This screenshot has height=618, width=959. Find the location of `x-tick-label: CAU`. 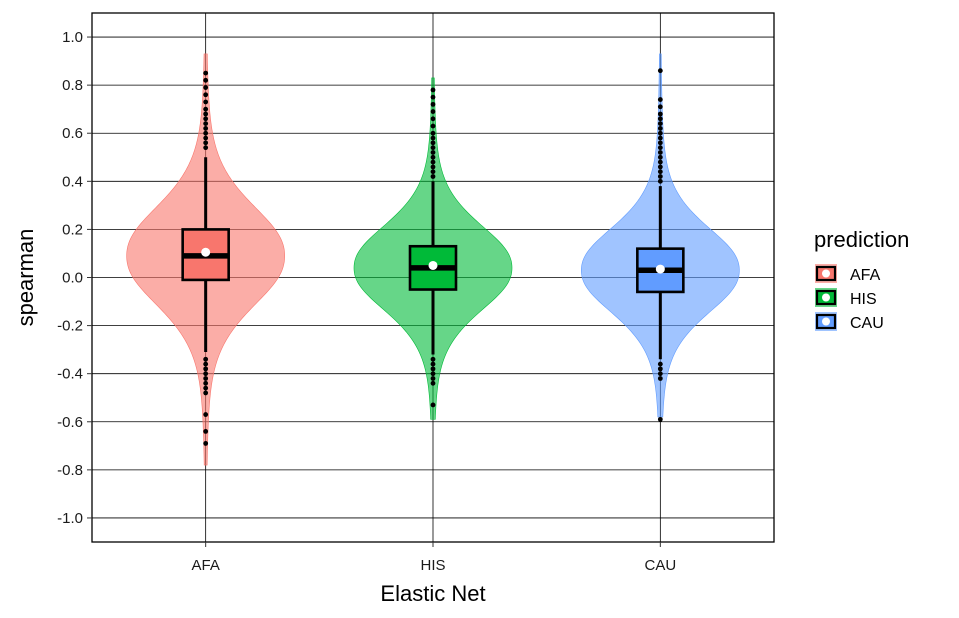

x-tick-label: CAU is located at coordinates (660, 565).